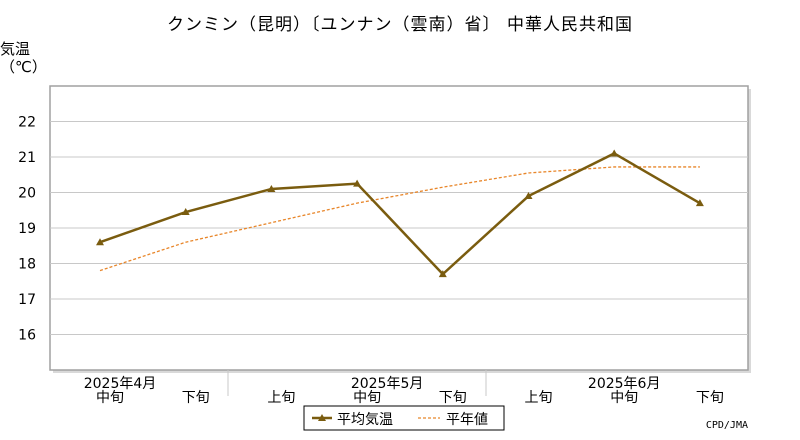  What do you see at coordinates (27, 265) in the screenshot?
I see `y-tick-label: 18` at bounding box center [27, 265].